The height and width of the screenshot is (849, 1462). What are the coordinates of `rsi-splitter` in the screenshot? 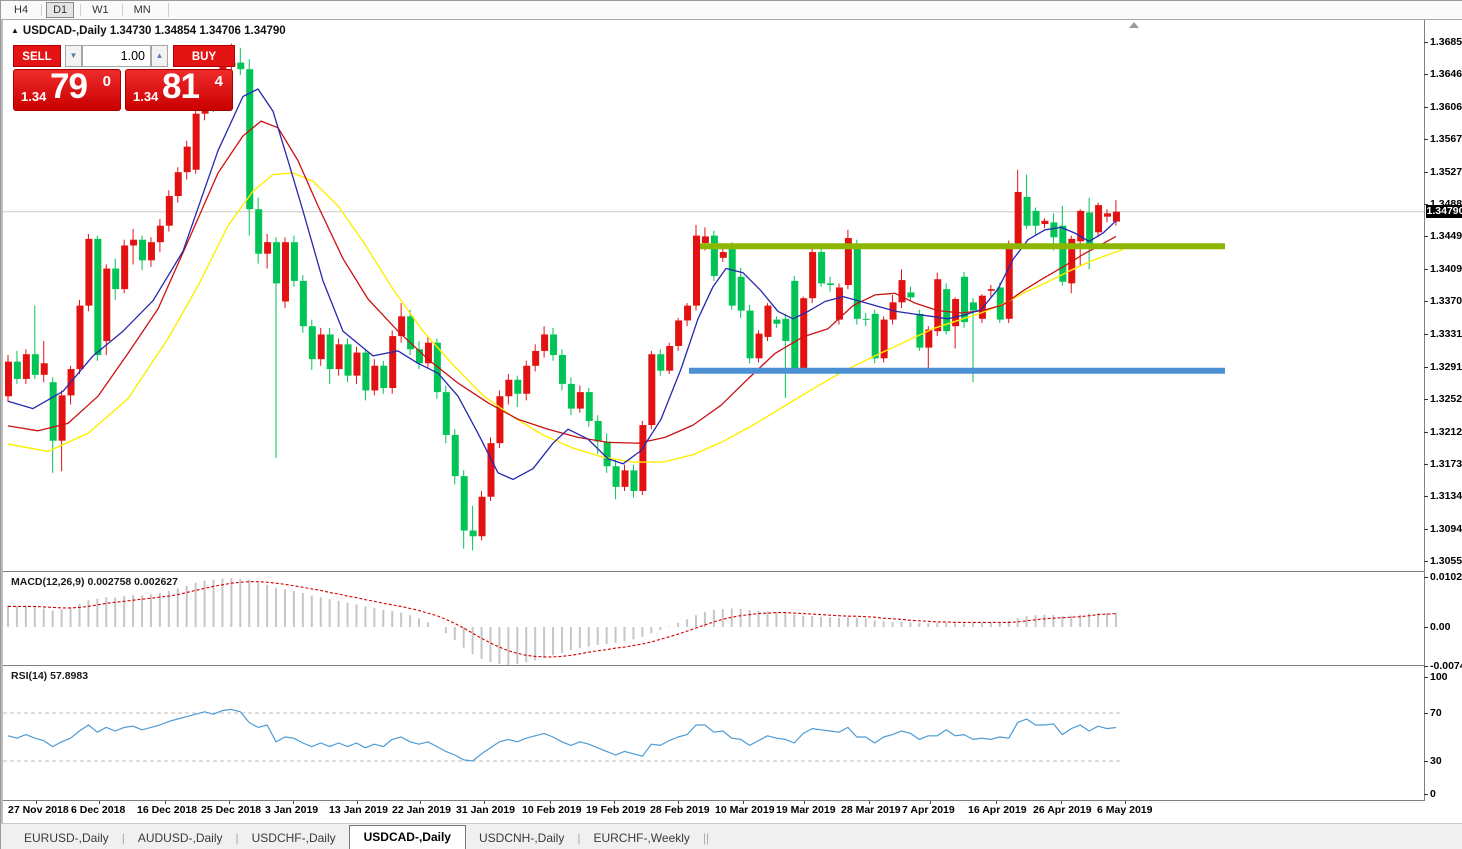 It's located at (714, 665).